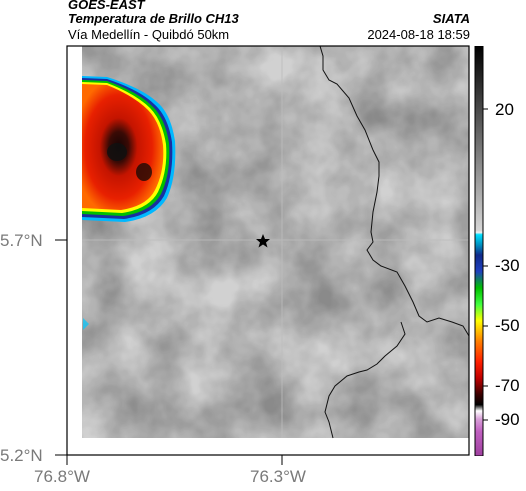  What do you see at coordinates (21, 455) in the screenshot?
I see `lat-label-5.2: 5.2°N` at bounding box center [21, 455].